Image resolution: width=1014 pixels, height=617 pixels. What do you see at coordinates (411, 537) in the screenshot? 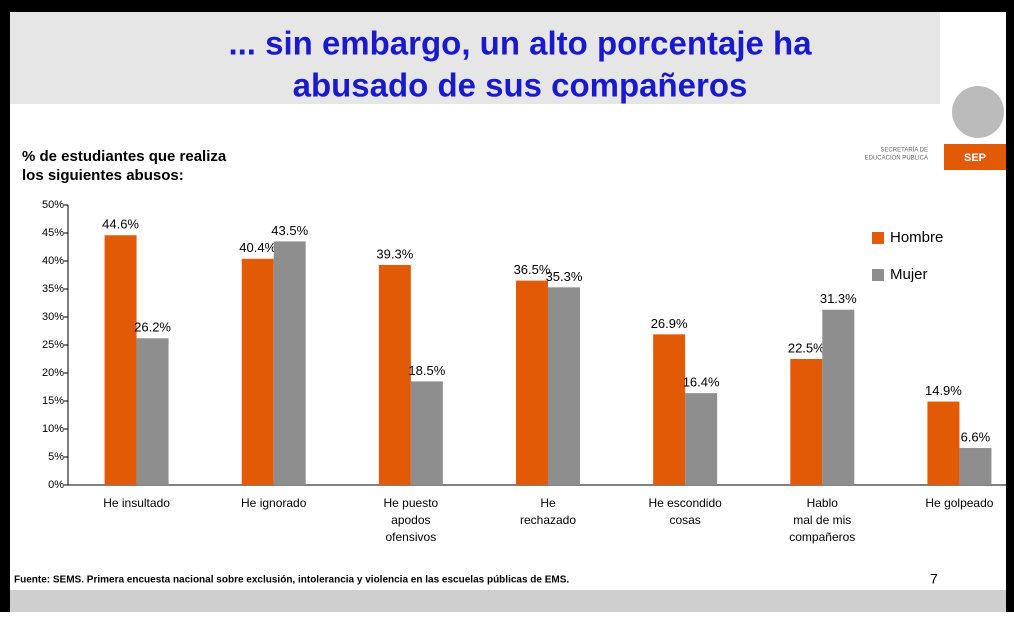
I see `x-tick-label: ofensivos` at bounding box center [411, 537].